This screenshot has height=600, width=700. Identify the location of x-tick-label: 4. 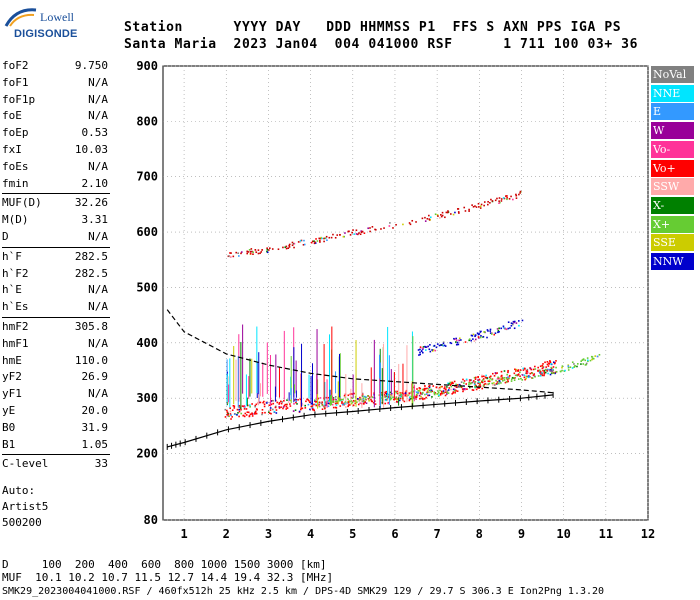
(310, 534).